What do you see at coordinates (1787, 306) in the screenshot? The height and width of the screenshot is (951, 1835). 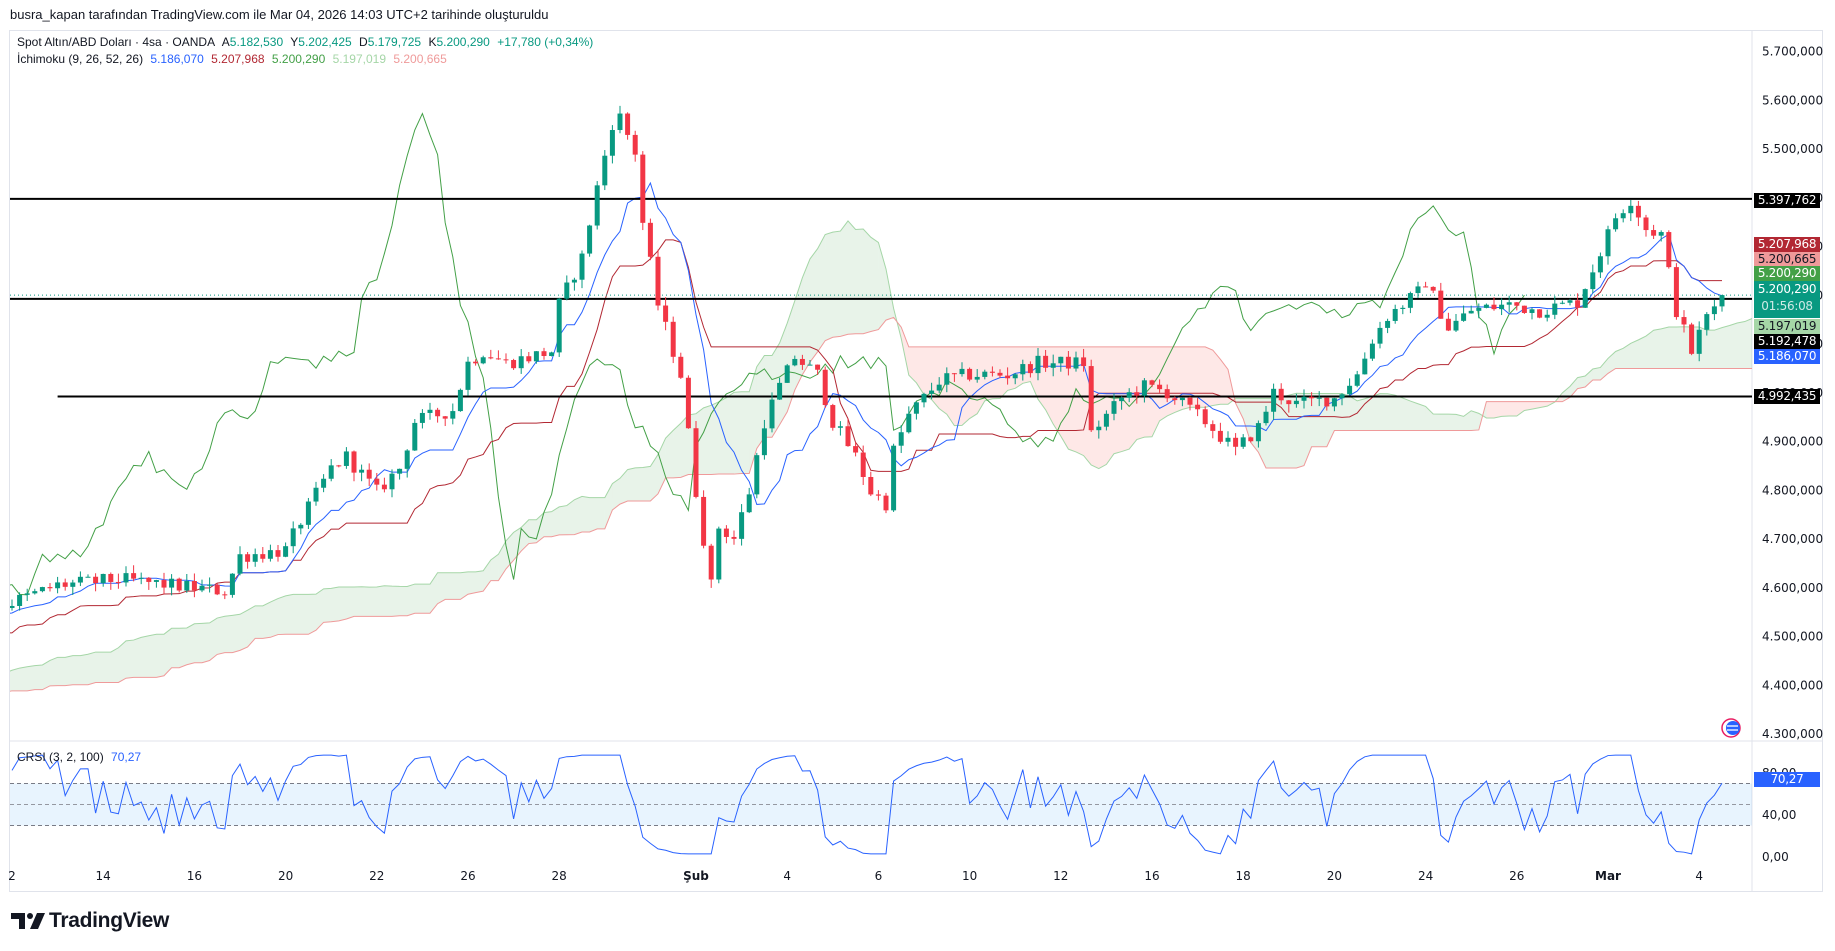 I see `countdown-label: 01:56:08` at bounding box center [1787, 306].